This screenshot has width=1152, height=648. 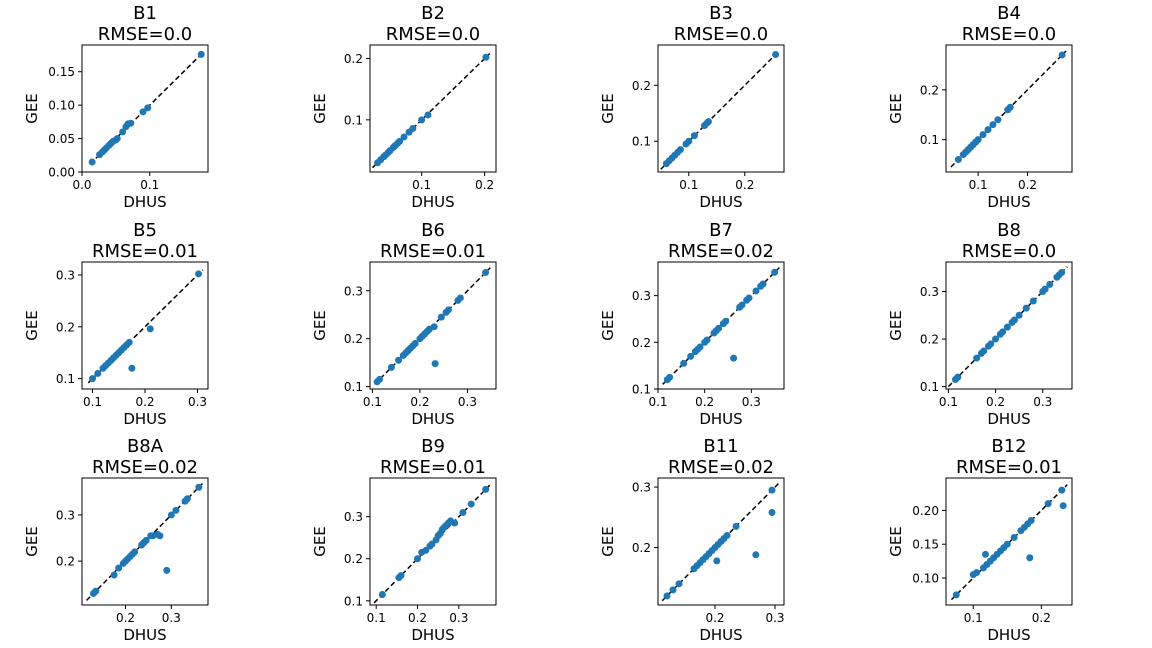 What do you see at coordinates (61, 139) in the screenshot?
I see `y-tick-label: 0.05` at bounding box center [61, 139].